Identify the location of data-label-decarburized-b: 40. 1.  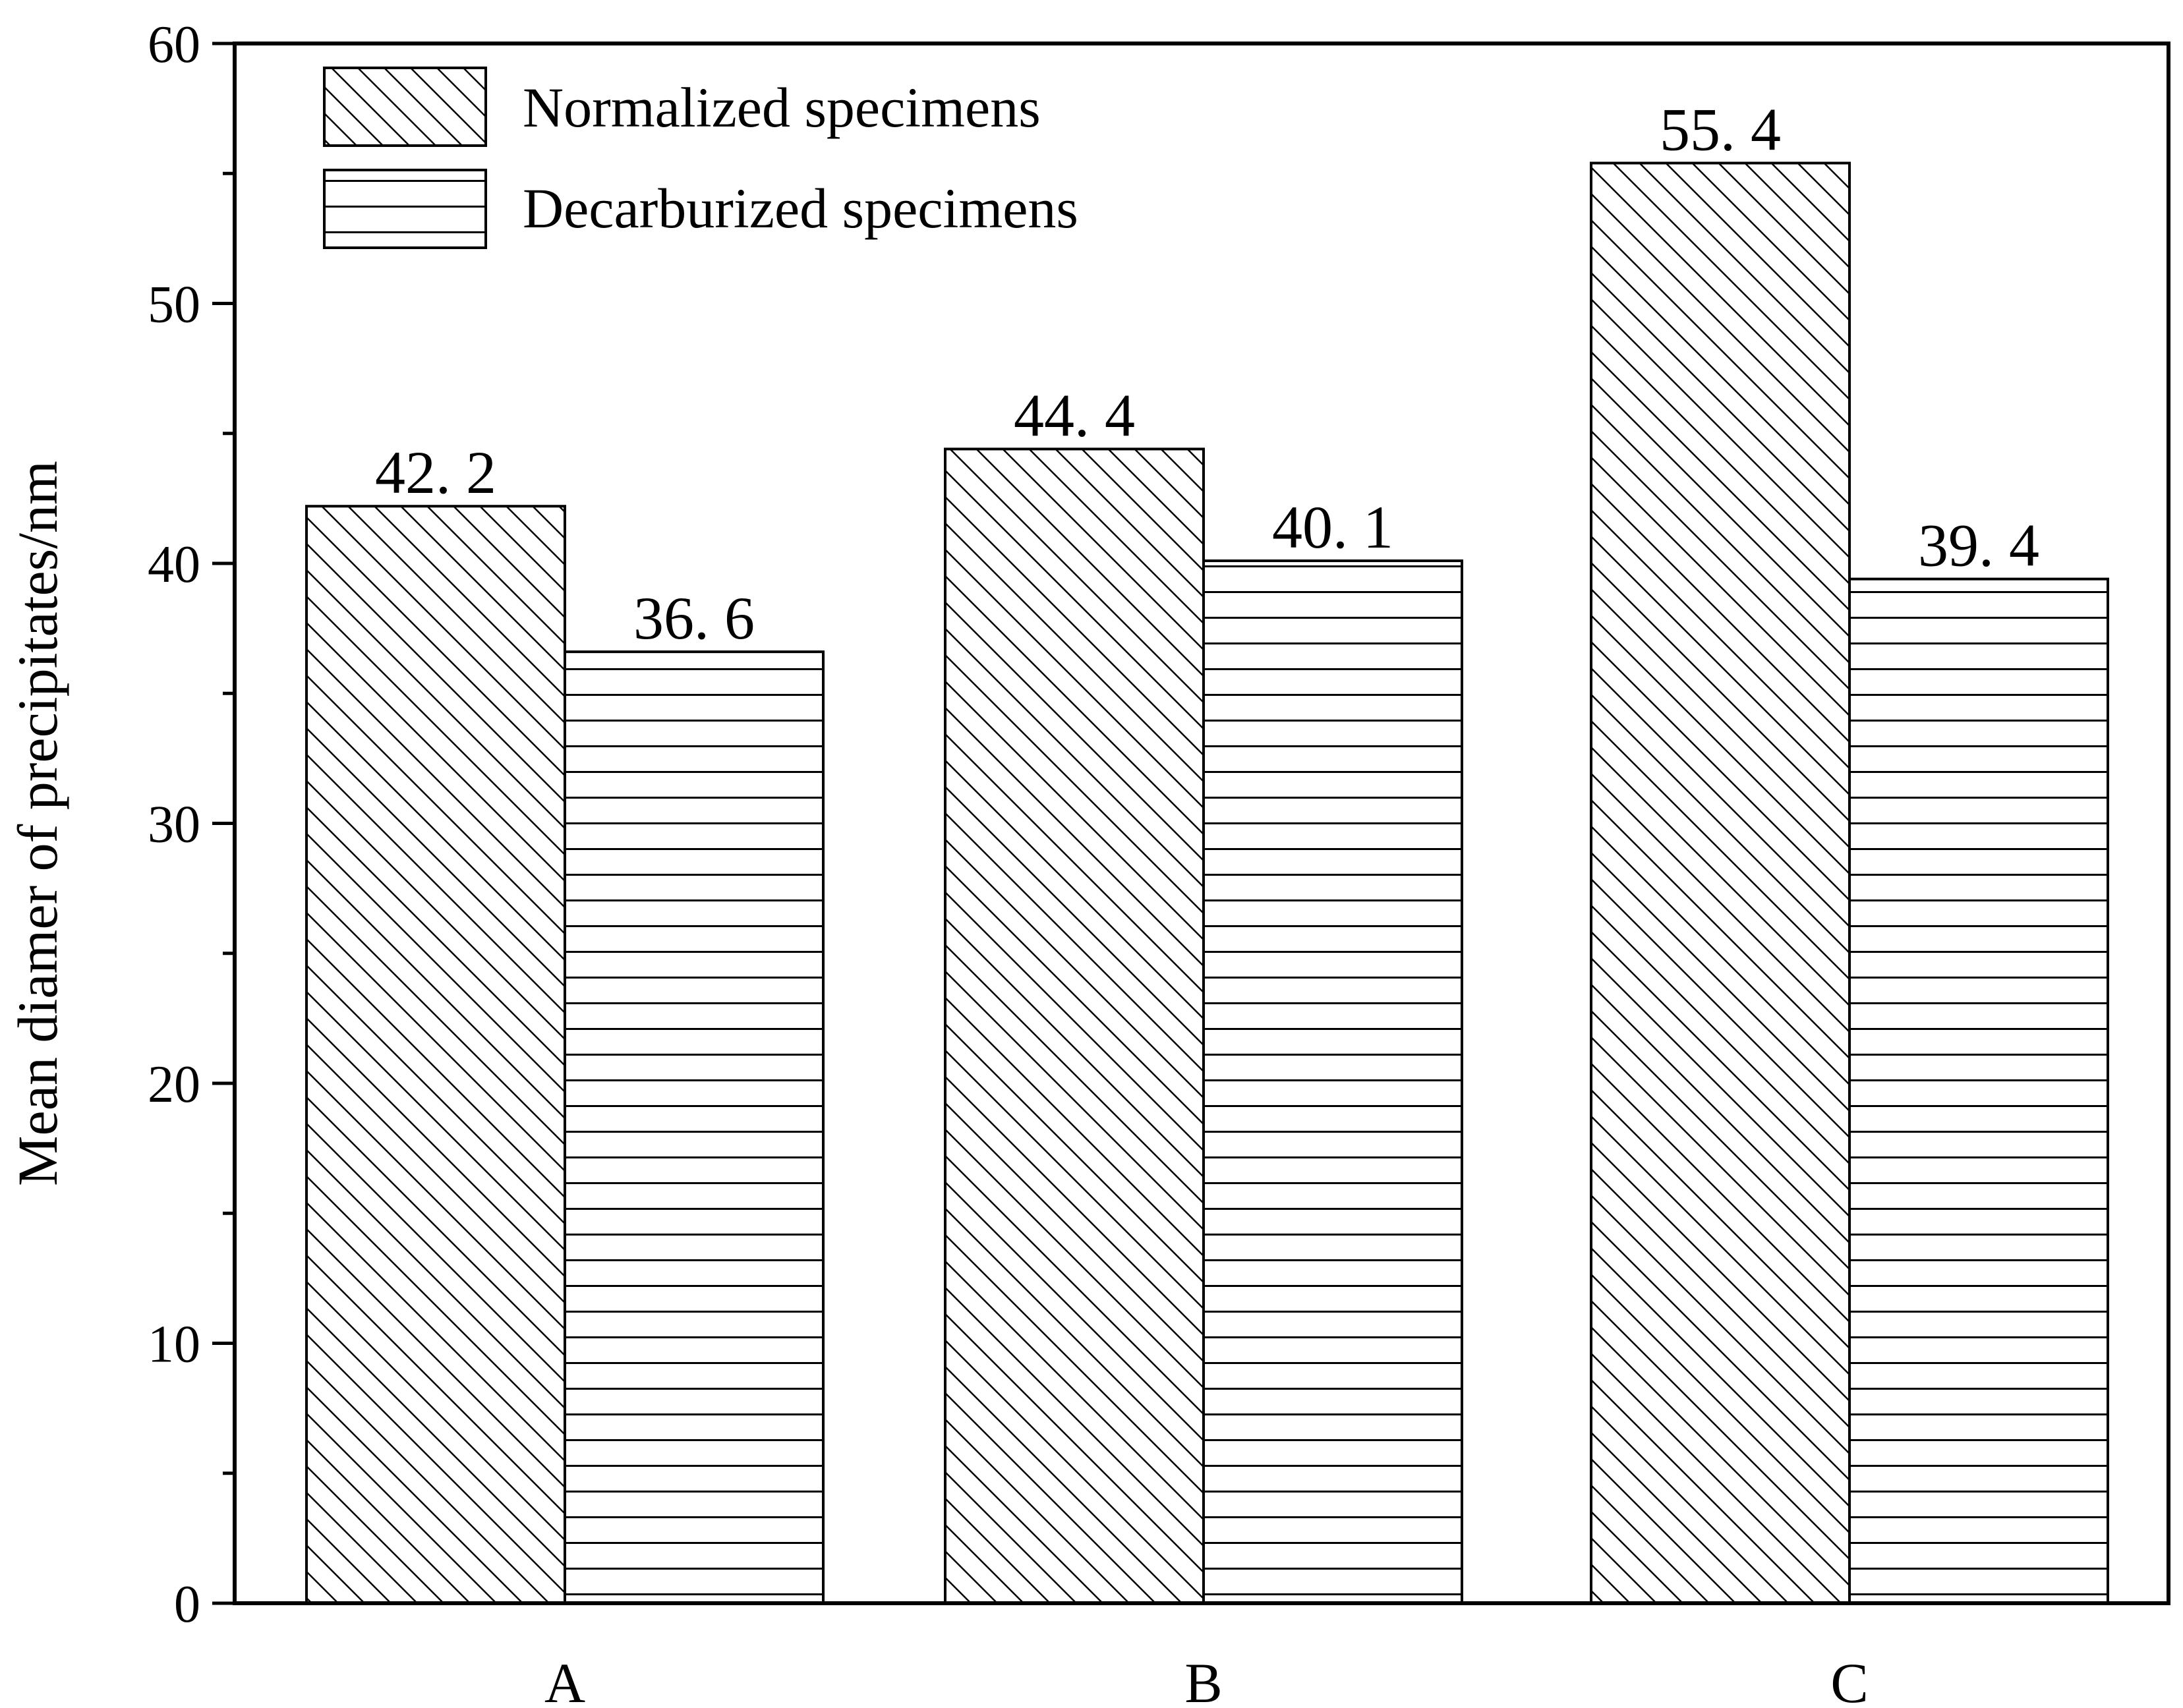
(1332, 527).